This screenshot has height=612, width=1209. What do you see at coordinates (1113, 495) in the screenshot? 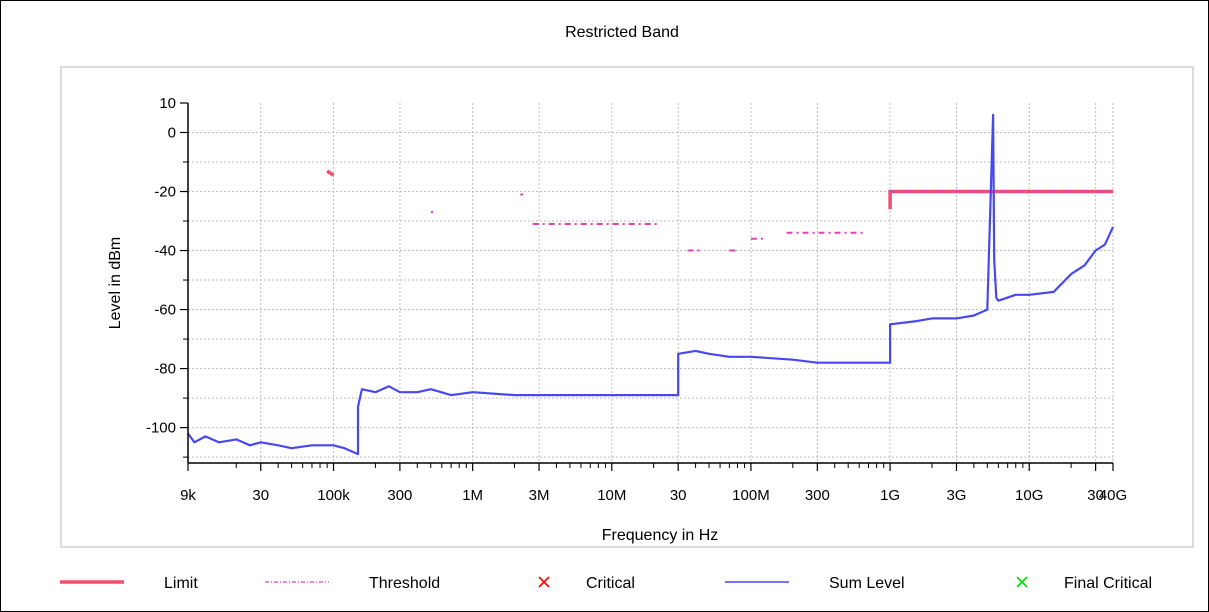
I see `x-tick-label: 40G` at bounding box center [1113, 495].